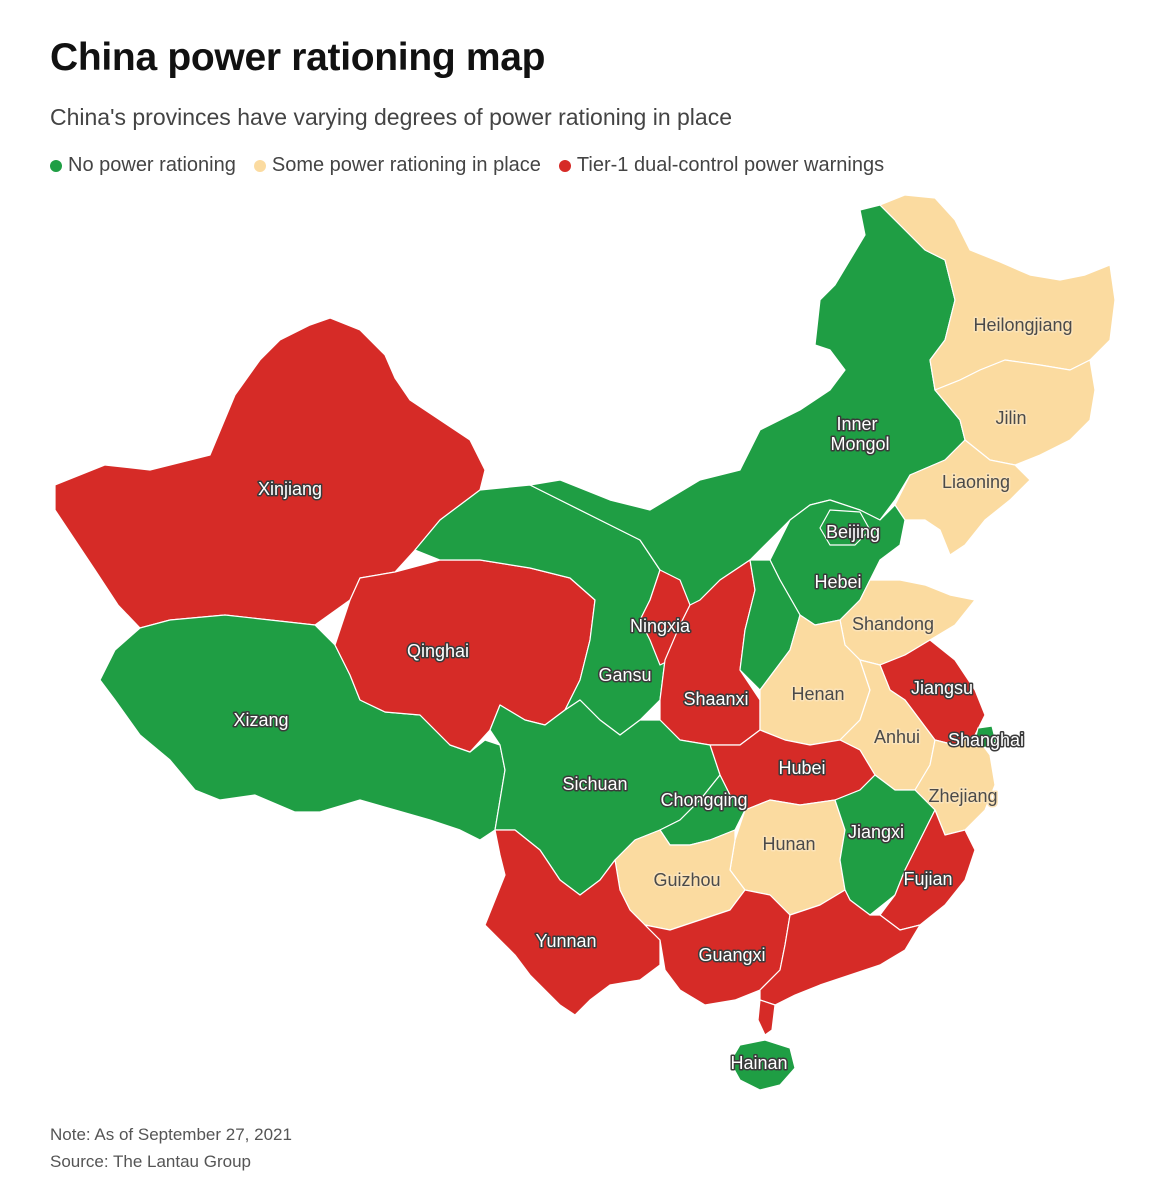 The image size is (1169, 1195). I want to click on label-qinghai: Qinghai, so click(438, 651).